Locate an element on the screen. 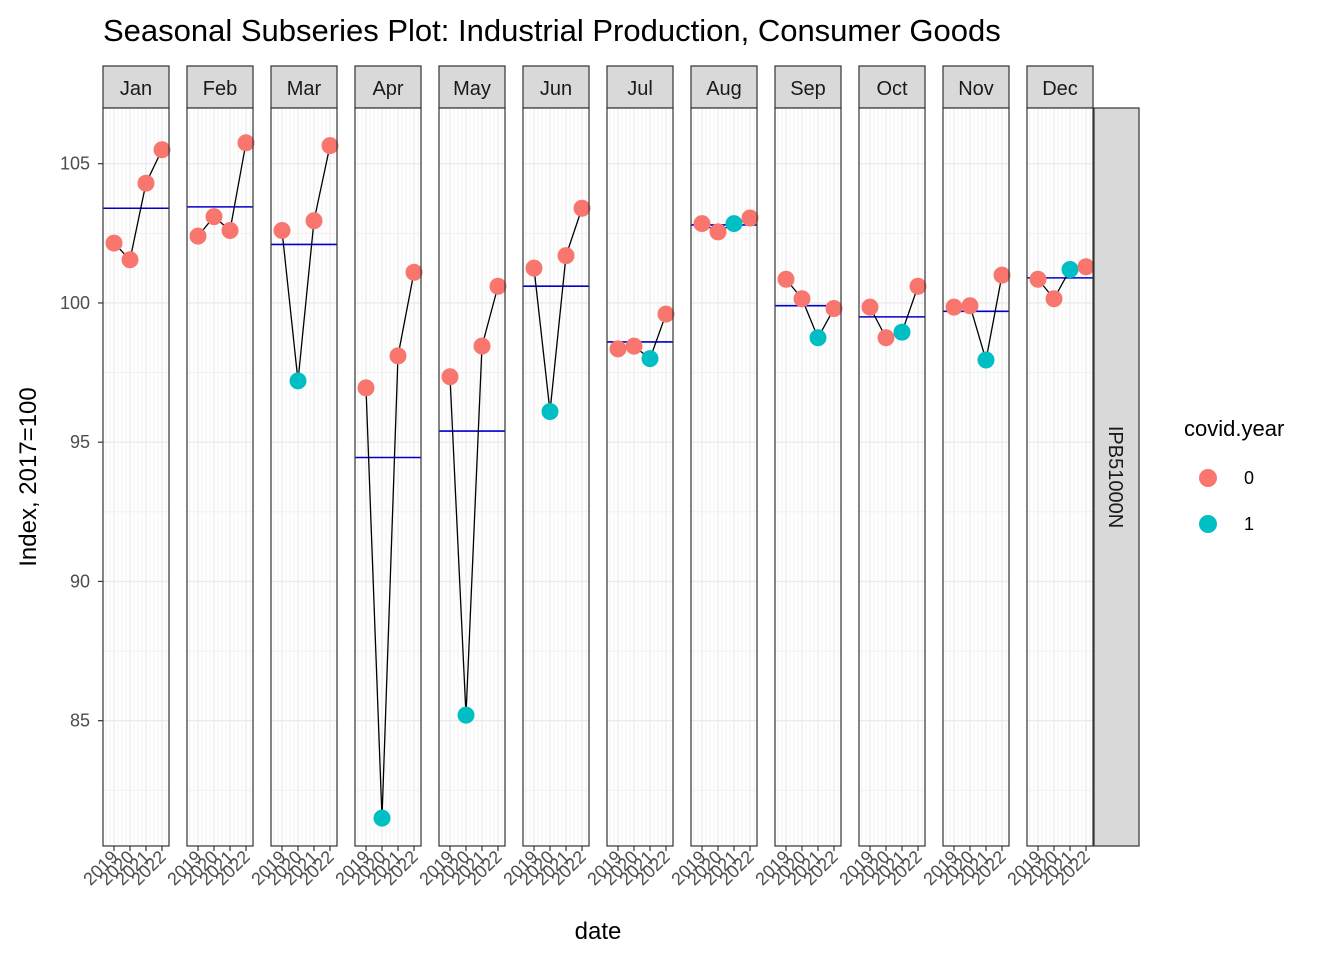 Image resolution: width=1344 pixels, height=960 pixels. legend-label-0: 0 is located at coordinates (1249, 478).